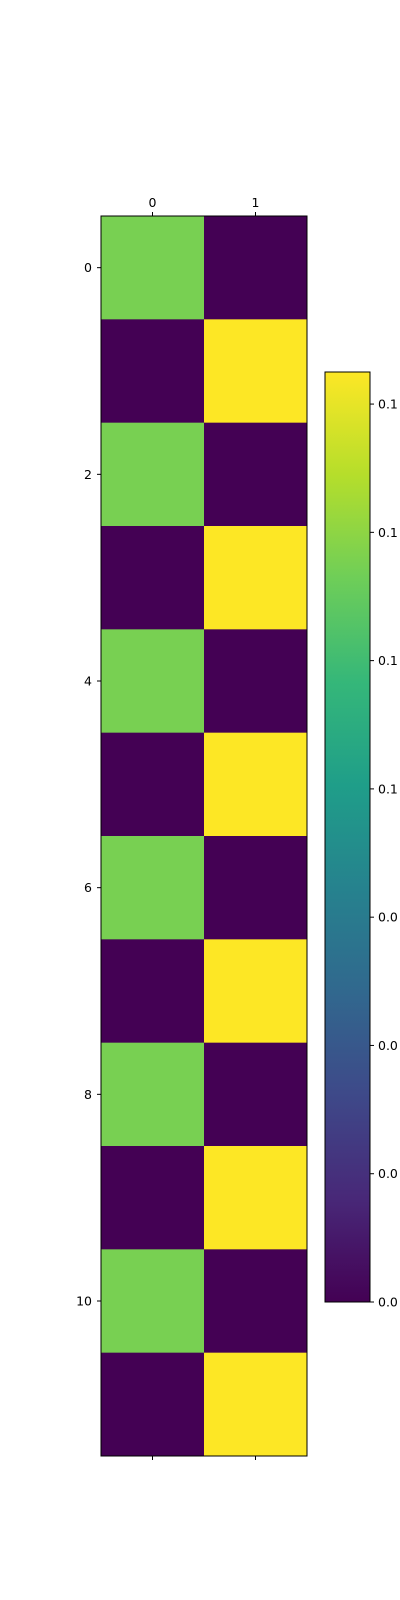 This screenshot has width=400, height=1600. I want to click on heatmap-cell-r4-c0, so click(153, 681).